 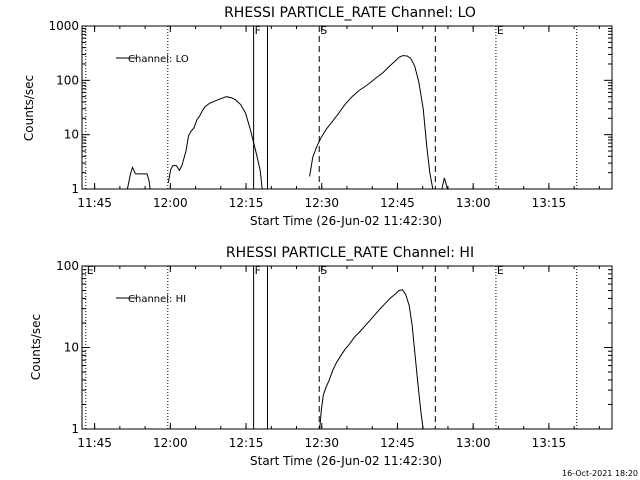 I want to click on event-marker-label-hi: F, so click(x=258, y=270).